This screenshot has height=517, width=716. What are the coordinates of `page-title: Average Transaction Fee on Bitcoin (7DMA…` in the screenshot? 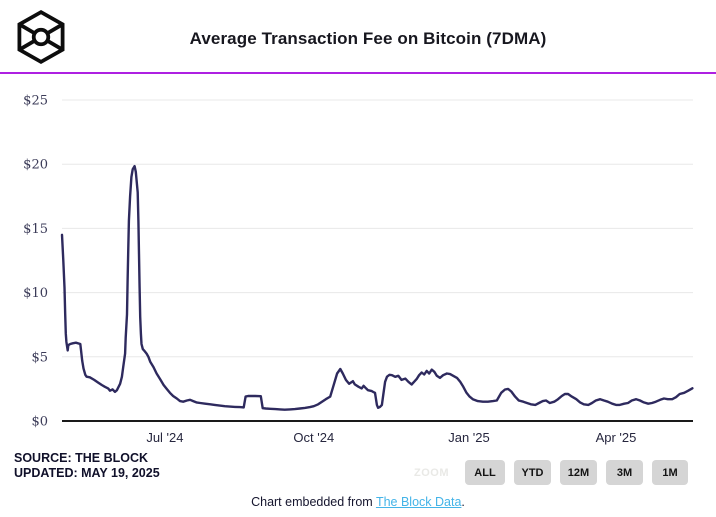 It's located at (368, 38).